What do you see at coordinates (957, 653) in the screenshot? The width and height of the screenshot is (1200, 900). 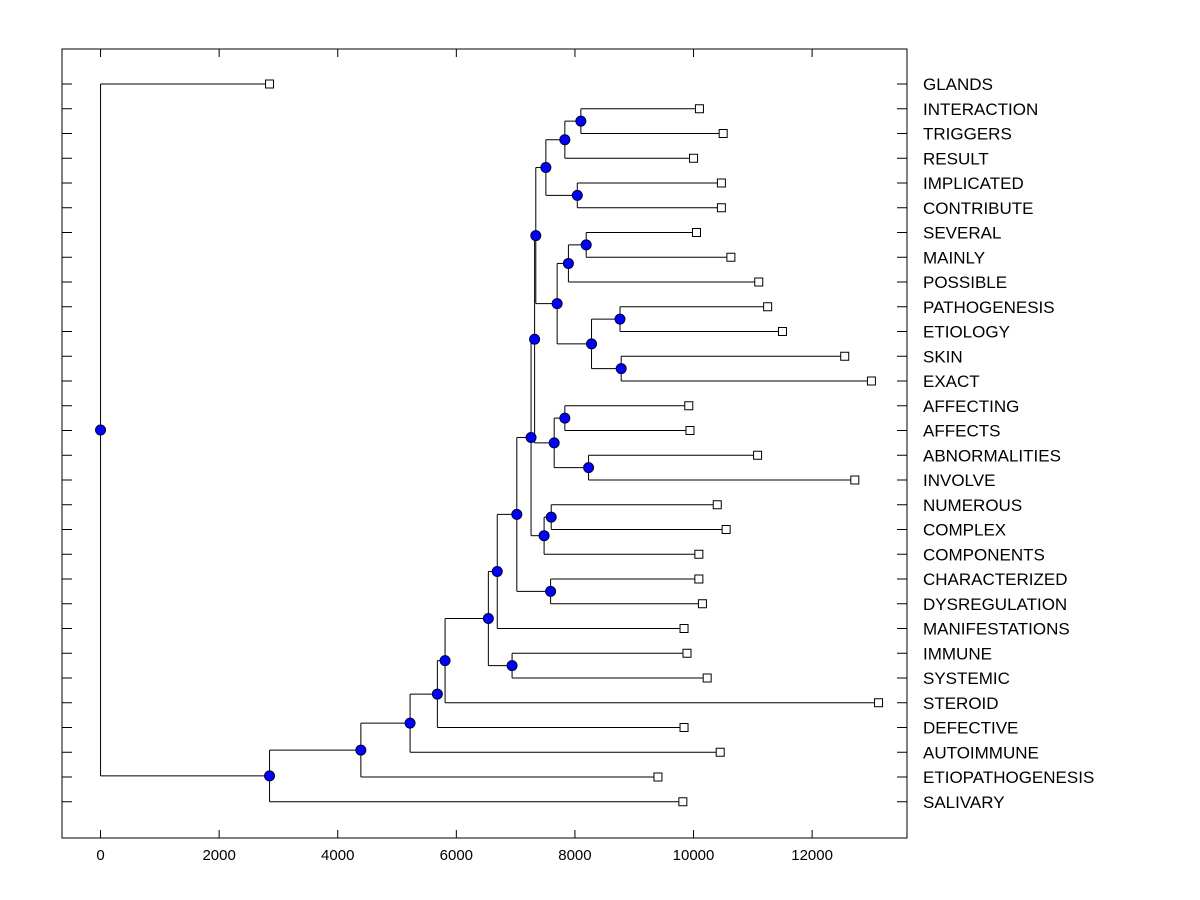 I see `leaf-label: IMMUNE` at bounding box center [957, 653].